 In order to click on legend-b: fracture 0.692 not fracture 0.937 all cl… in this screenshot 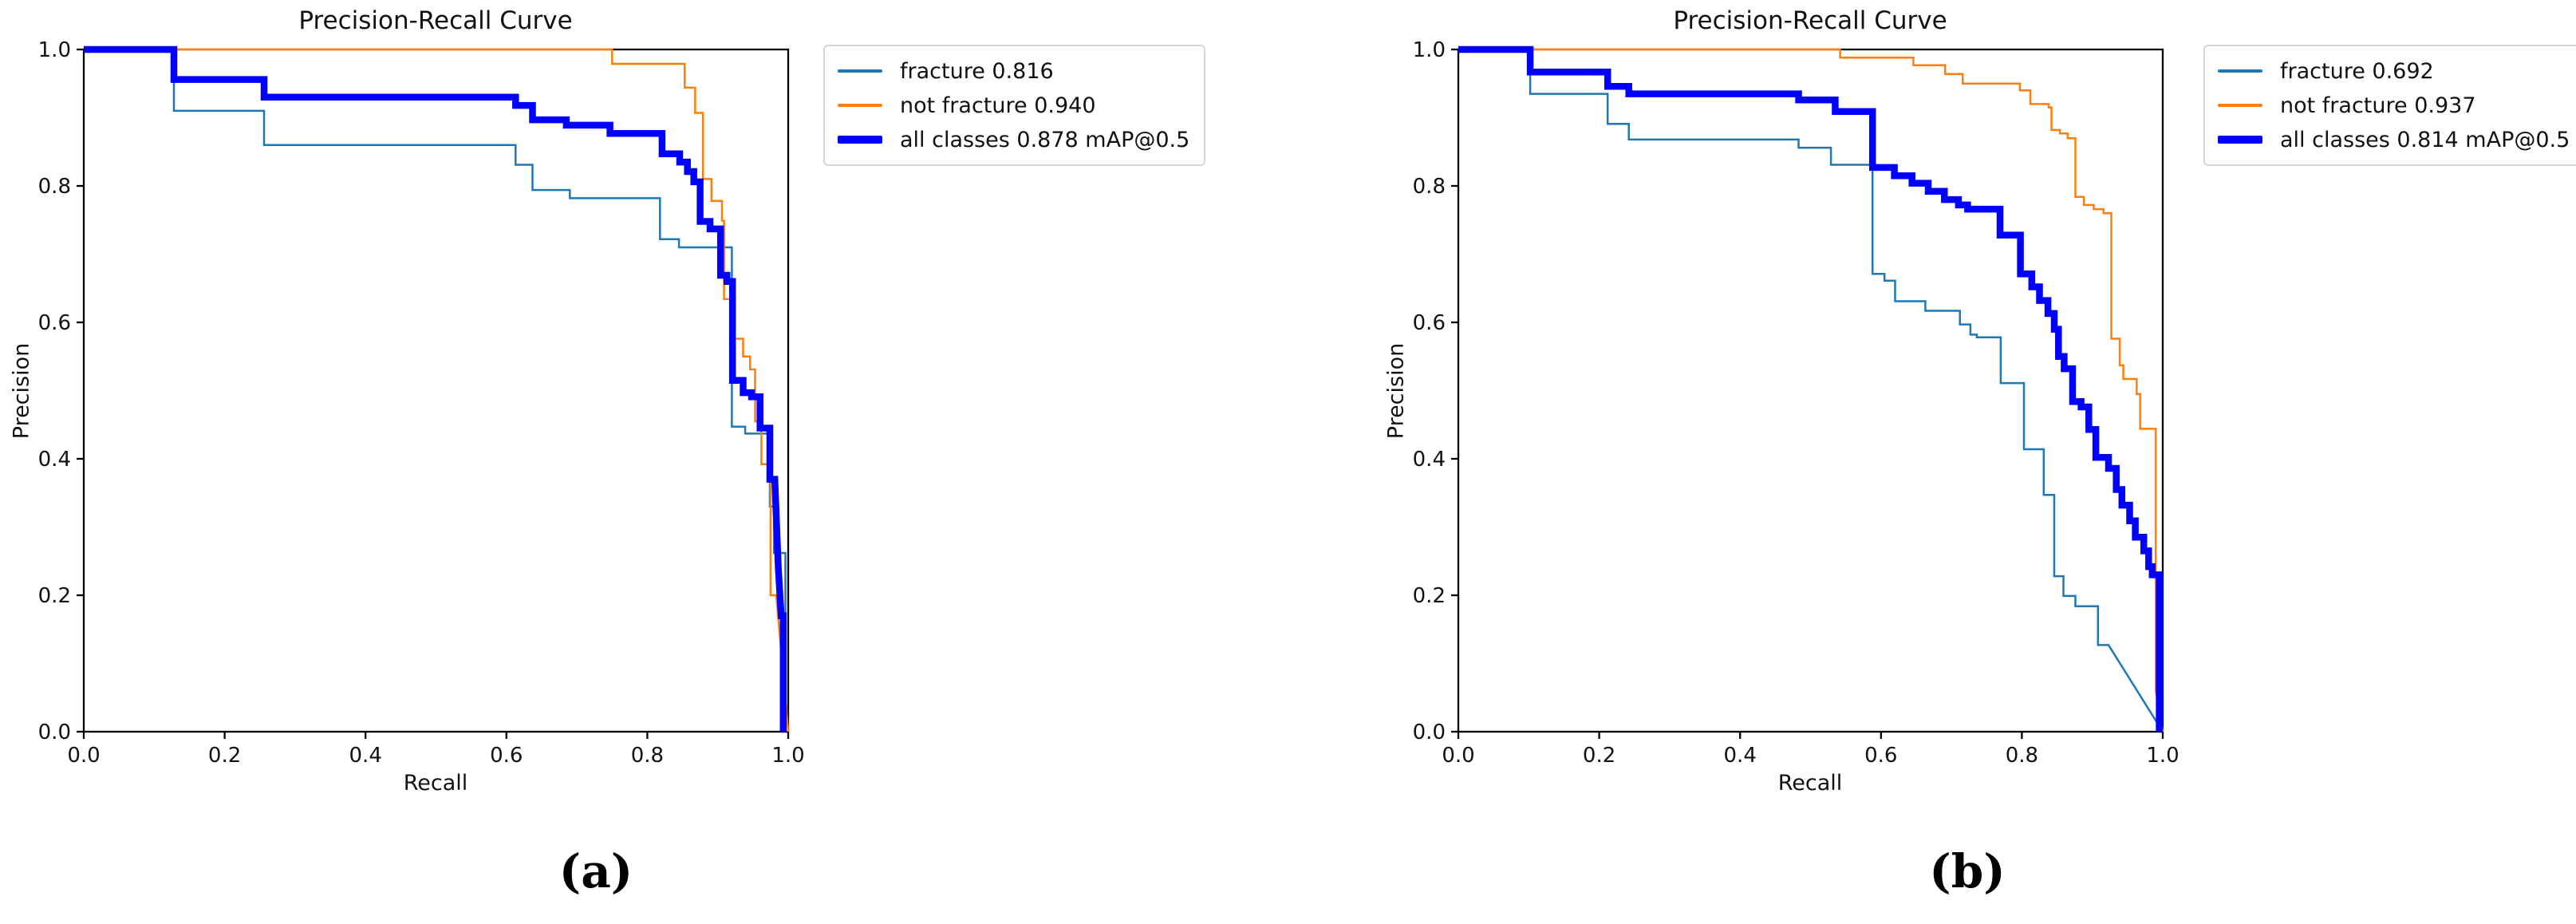, I will do `click(2389, 105)`.